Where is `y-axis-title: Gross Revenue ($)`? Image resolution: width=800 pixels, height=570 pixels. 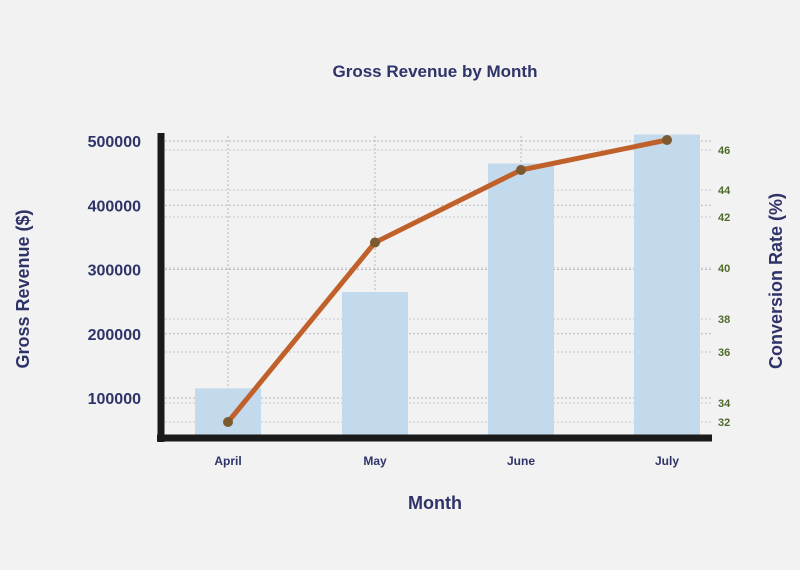
y-axis-title: Gross Revenue ($) is located at coordinates (23, 288).